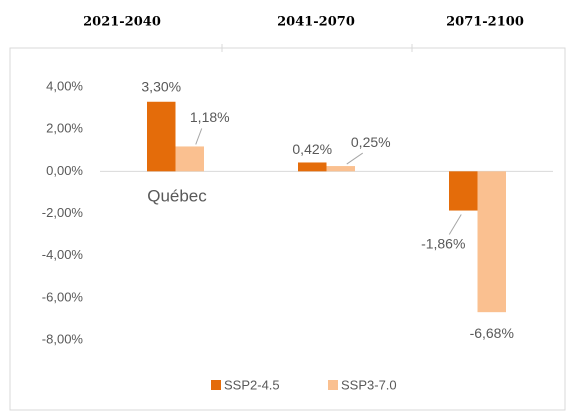  Describe the element at coordinates (122, 22) in the screenshot. I see `x-category-header: 2021-2040` at that location.